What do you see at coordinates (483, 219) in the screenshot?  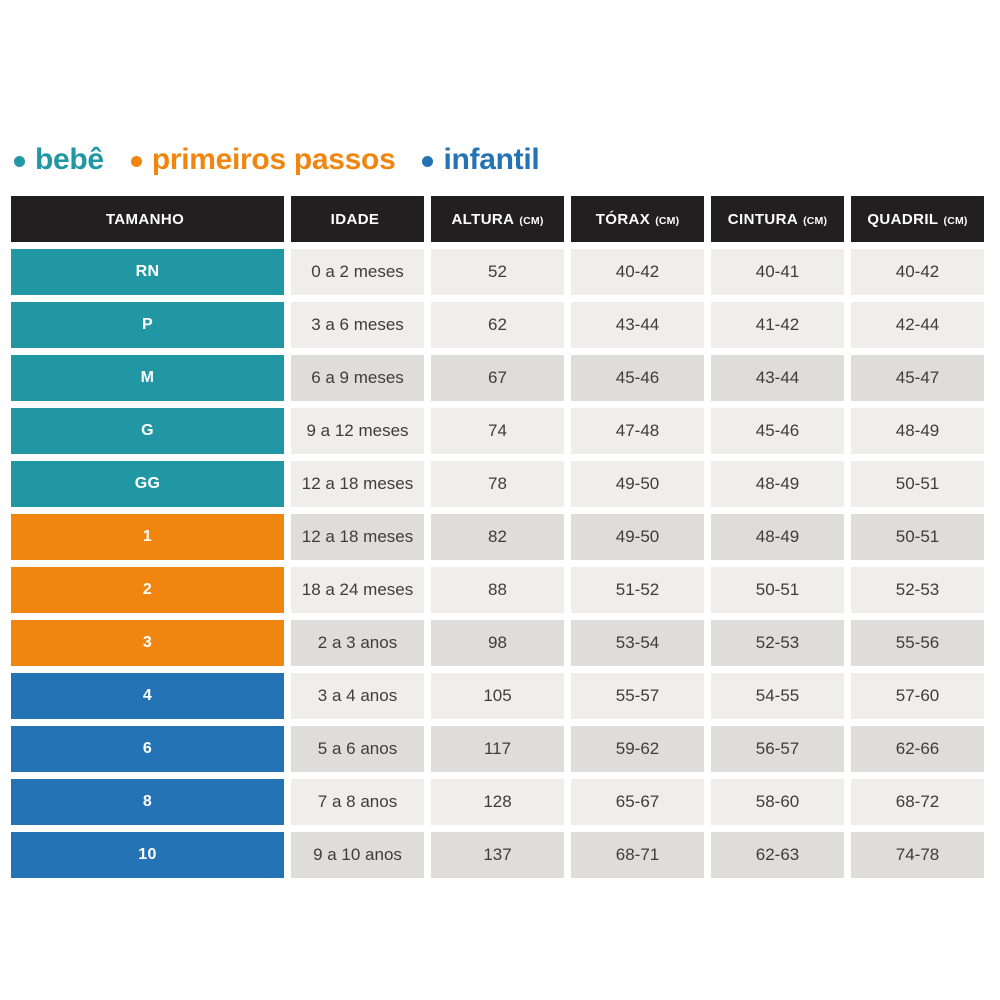 I see `column-header-label: ALTURA` at bounding box center [483, 219].